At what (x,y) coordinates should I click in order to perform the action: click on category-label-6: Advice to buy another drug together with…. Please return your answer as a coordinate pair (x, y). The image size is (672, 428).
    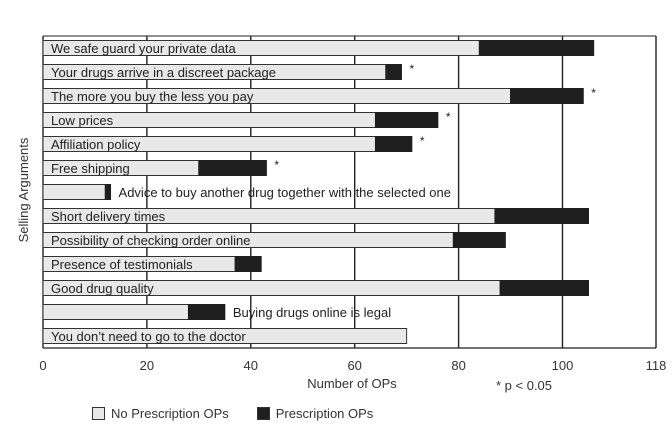
    Looking at the image, I should click on (285, 192).